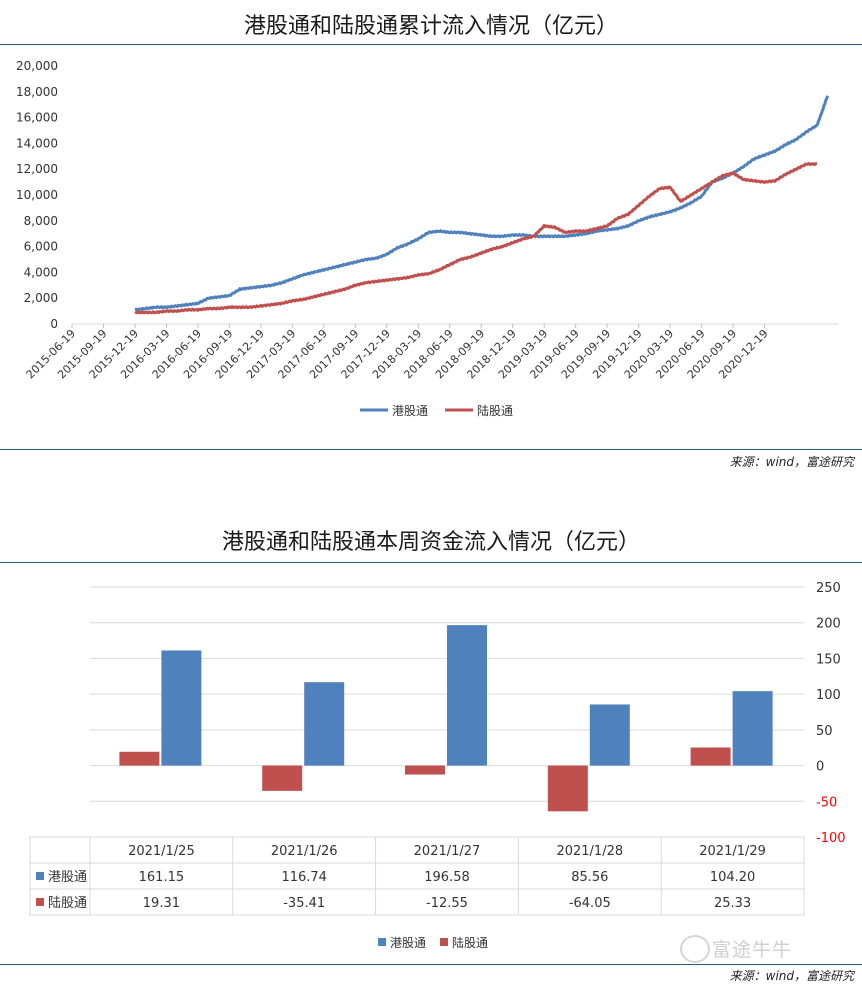 The height and width of the screenshot is (989, 862). Describe the element at coordinates (425, 770) in the screenshot. I see `bar-lu-2021/1/27` at that location.